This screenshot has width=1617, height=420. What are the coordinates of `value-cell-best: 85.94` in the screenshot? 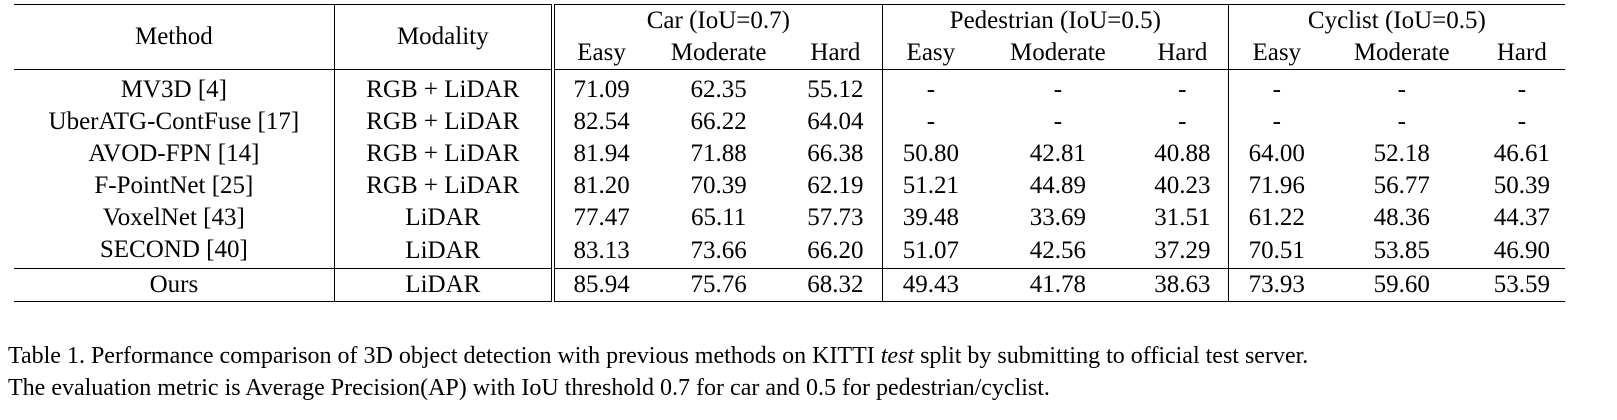 It's located at (599, 285).